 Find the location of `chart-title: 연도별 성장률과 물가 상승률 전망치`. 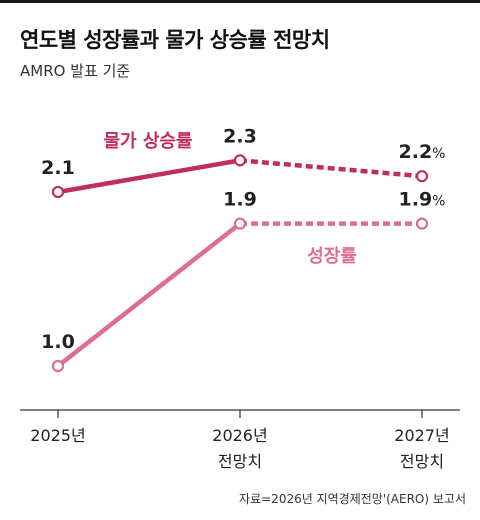

chart-title: 연도별 성장률과 물가 상승률 전망치 is located at coordinates (175, 40).